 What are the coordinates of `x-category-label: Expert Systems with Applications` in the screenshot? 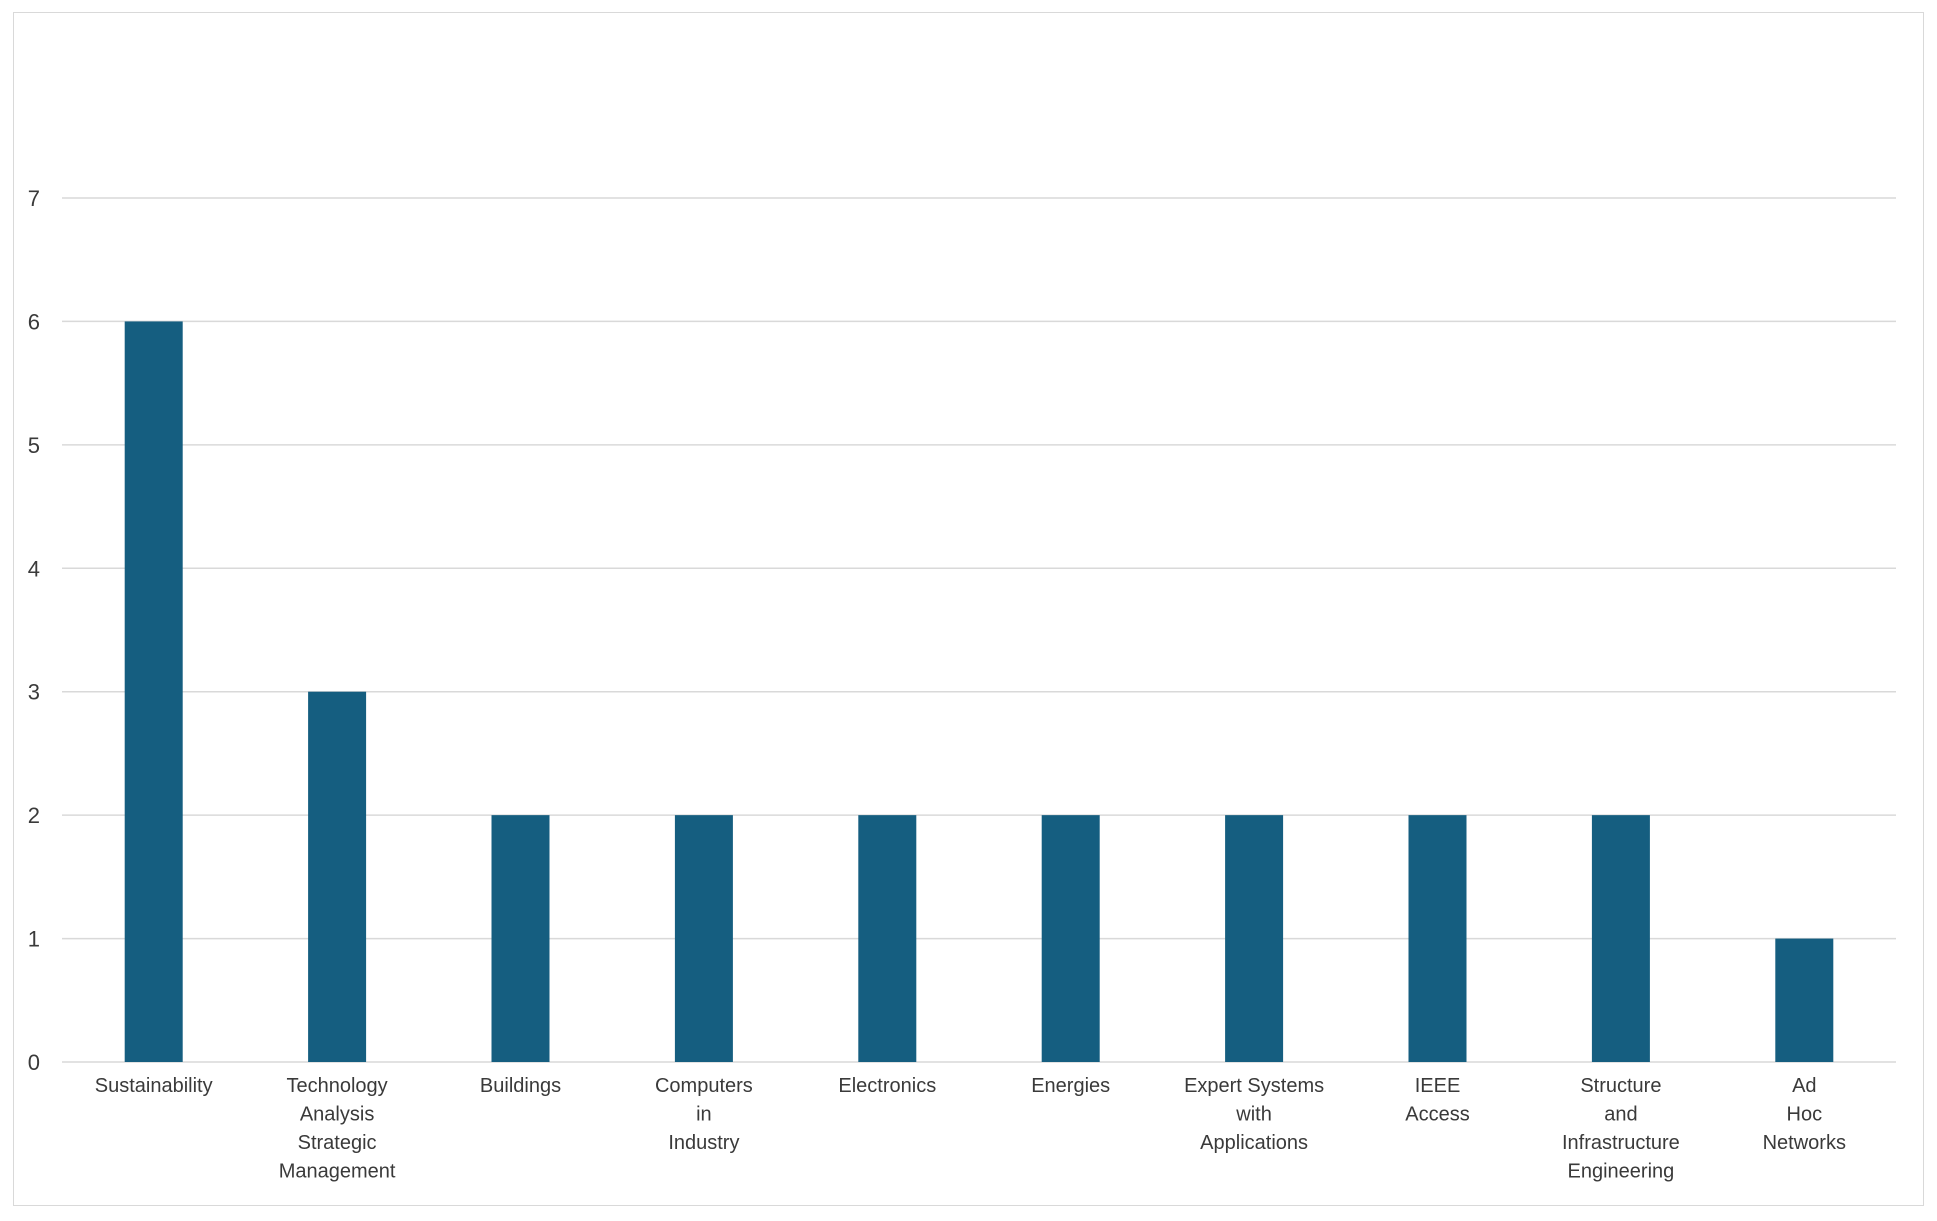 It's located at (1254, 1114).